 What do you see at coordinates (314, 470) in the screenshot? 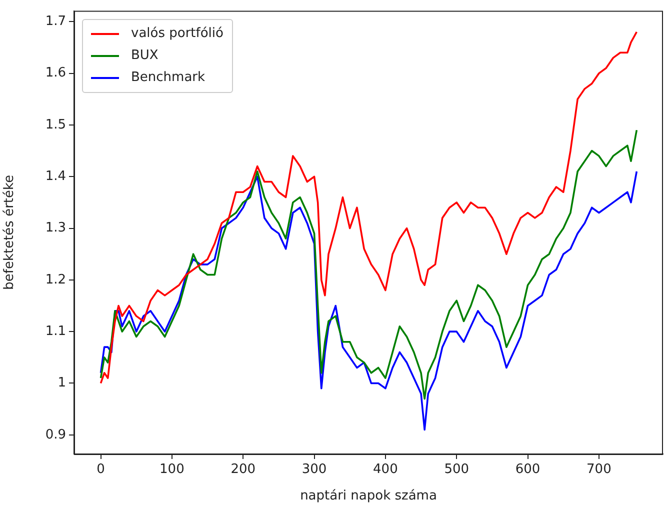
I see `x-tick-label: 300` at bounding box center [314, 470].